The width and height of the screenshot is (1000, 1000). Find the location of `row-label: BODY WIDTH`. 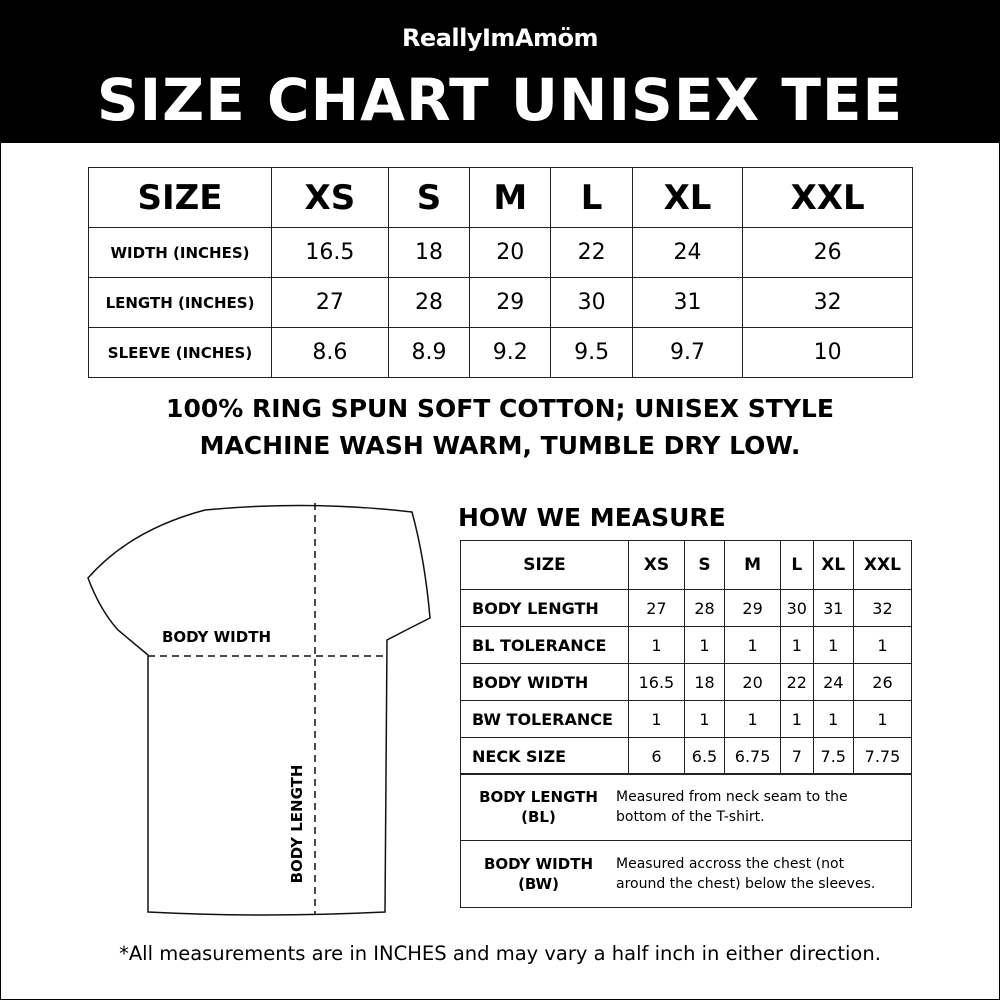

row-label: BODY WIDTH is located at coordinates (544, 682).